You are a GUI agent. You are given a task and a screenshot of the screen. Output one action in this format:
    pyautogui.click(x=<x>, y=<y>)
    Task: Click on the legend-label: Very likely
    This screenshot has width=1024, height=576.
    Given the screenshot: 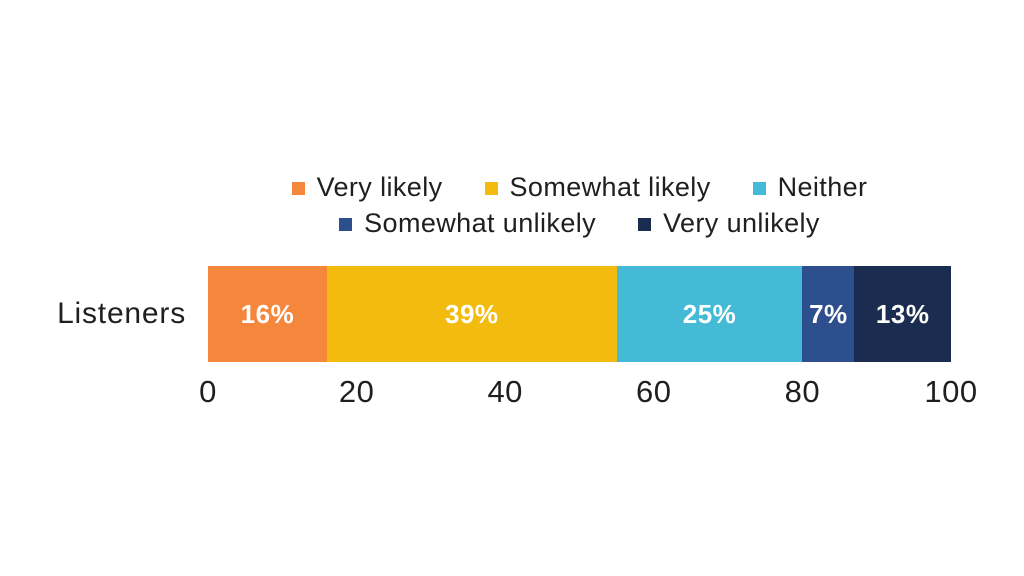 What is the action you would take?
    pyautogui.click(x=379, y=187)
    